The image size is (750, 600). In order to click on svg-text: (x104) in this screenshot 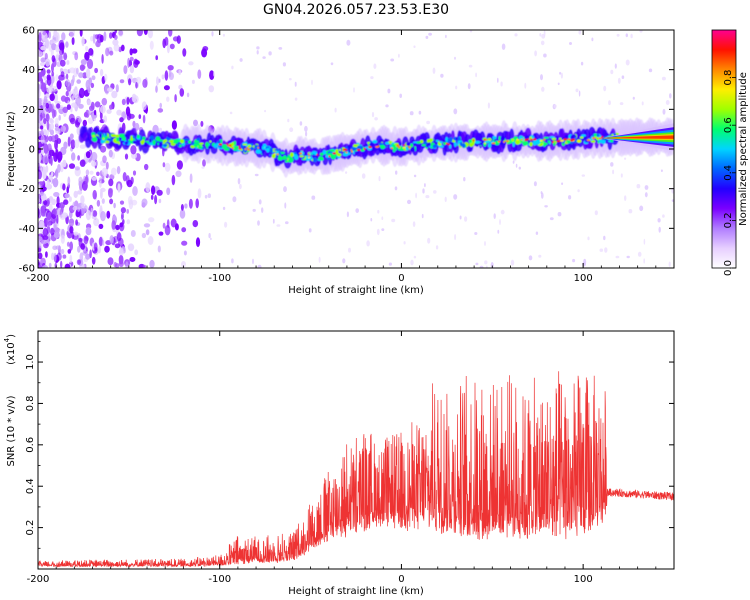, I will do `click(10, 349)`.